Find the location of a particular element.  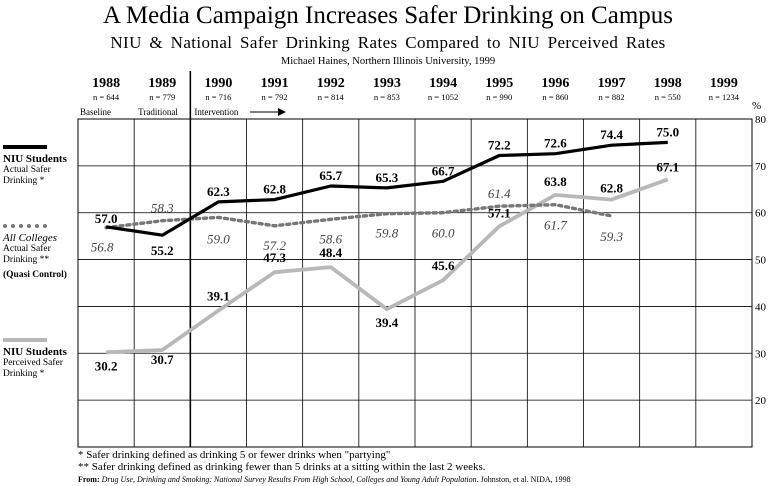

data-label-actual: 75.0 is located at coordinates (667, 131).